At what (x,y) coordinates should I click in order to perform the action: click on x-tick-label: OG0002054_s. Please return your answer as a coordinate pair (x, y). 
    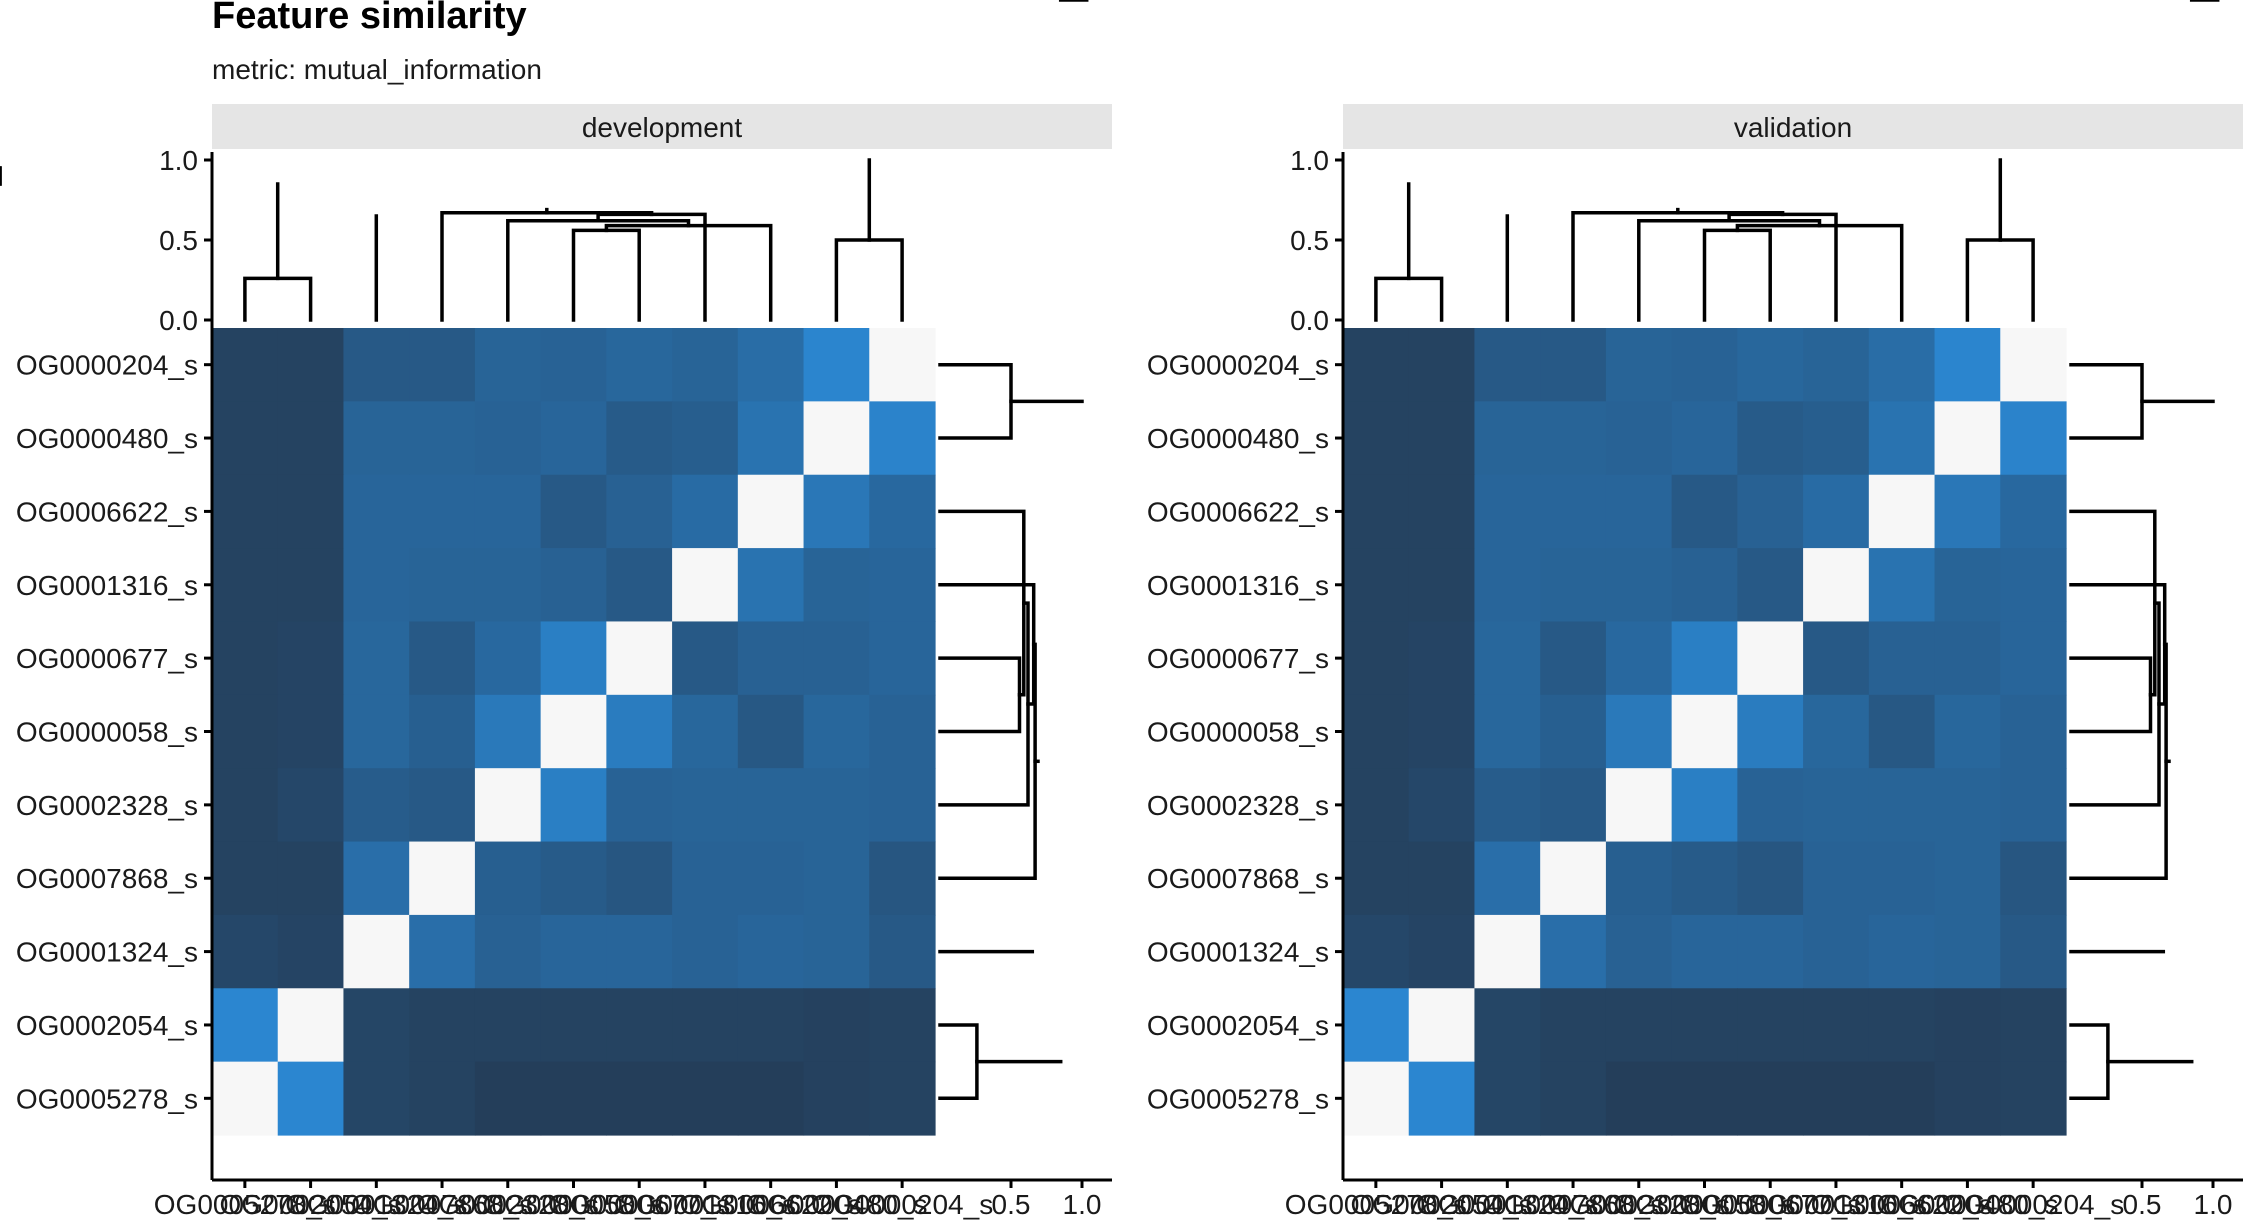
    Looking at the image, I should click on (1442, 1204).